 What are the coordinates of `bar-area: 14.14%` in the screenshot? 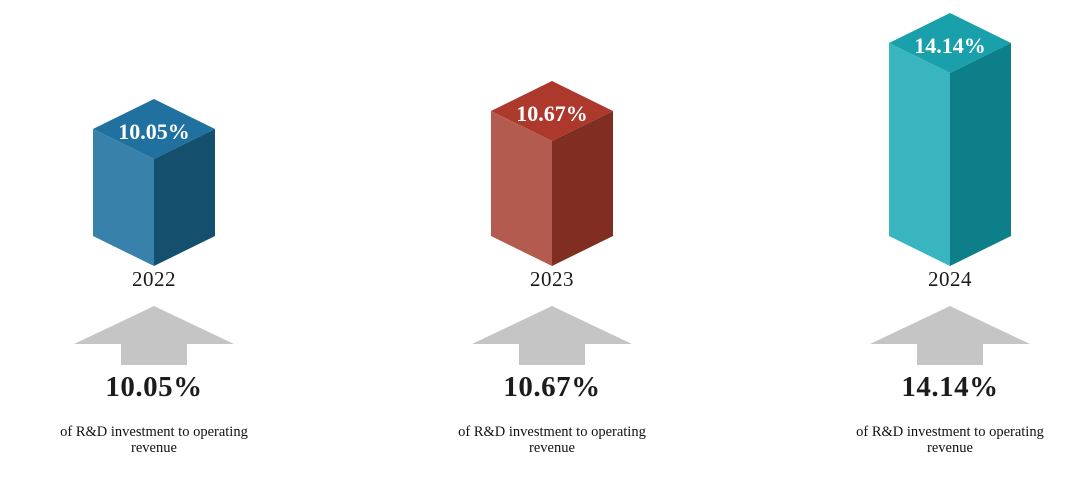 It's located at (939, 133).